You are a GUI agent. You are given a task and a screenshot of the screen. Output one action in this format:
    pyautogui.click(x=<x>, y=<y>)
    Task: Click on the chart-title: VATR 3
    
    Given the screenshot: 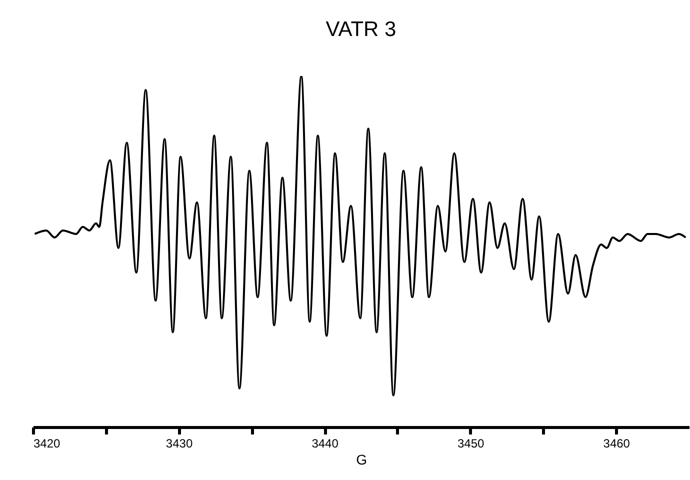 What is the action you would take?
    pyautogui.click(x=361, y=29)
    